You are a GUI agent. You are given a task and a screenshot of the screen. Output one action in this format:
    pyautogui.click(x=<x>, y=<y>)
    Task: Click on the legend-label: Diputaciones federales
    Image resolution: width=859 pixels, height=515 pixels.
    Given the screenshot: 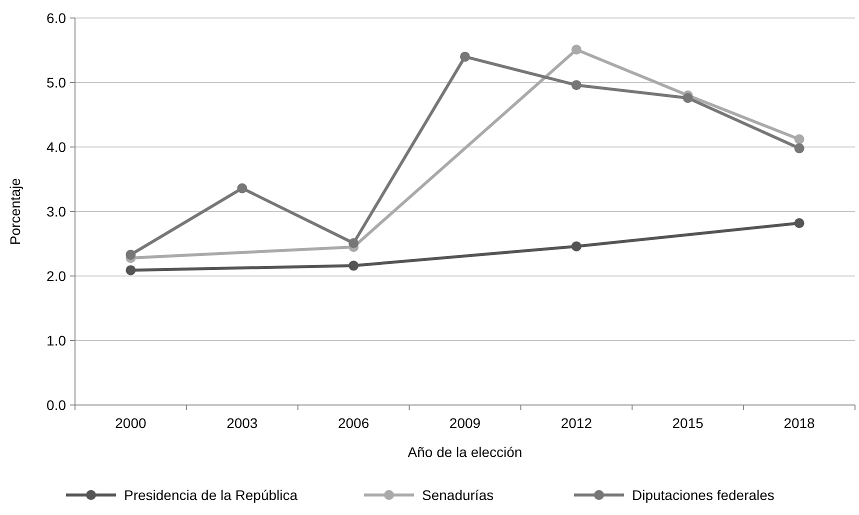 What is the action you would take?
    pyautogui.click(x=703, y=494)
    